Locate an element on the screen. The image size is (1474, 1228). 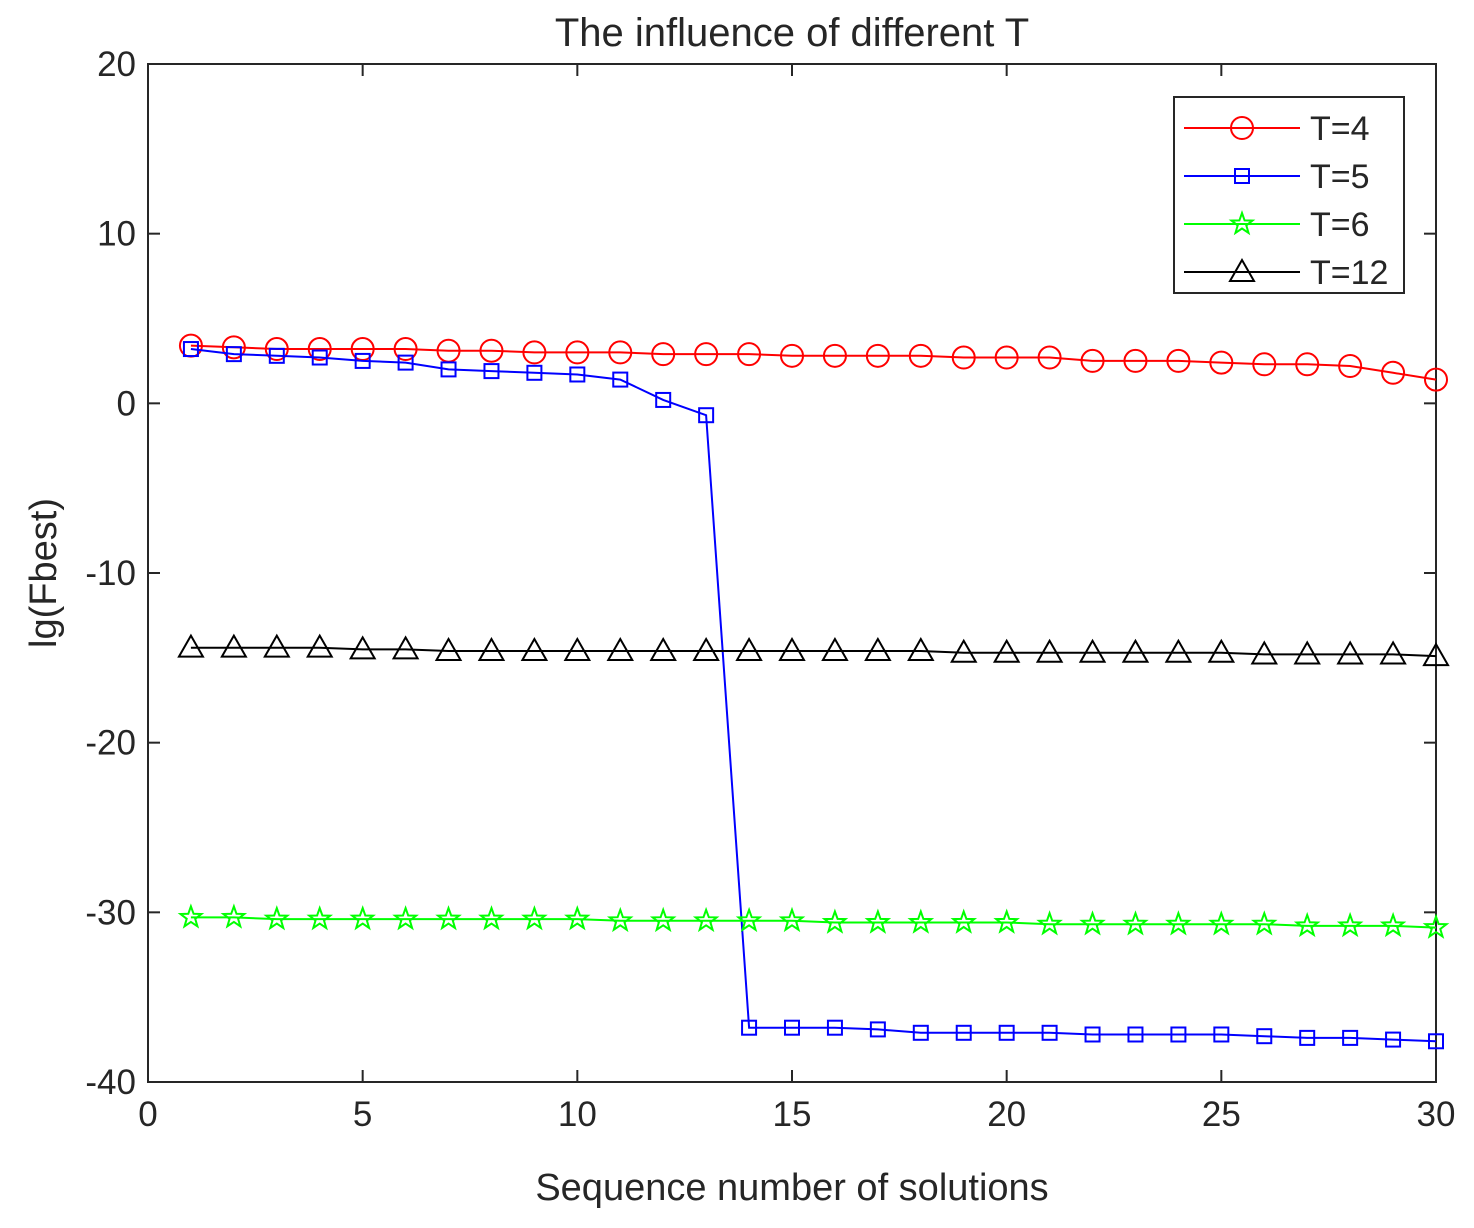
legend-box is located at coordinates (1289, 195).